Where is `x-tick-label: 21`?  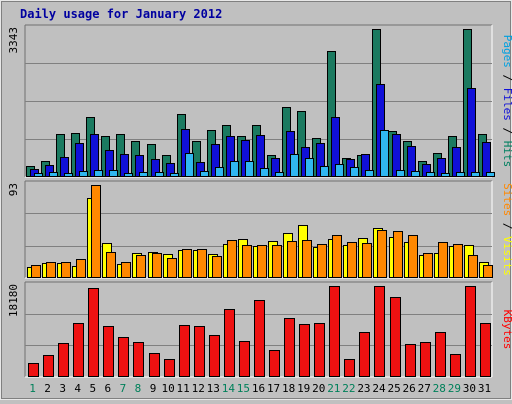
x-tick-label: 21 is located at coordinates (333, 388).